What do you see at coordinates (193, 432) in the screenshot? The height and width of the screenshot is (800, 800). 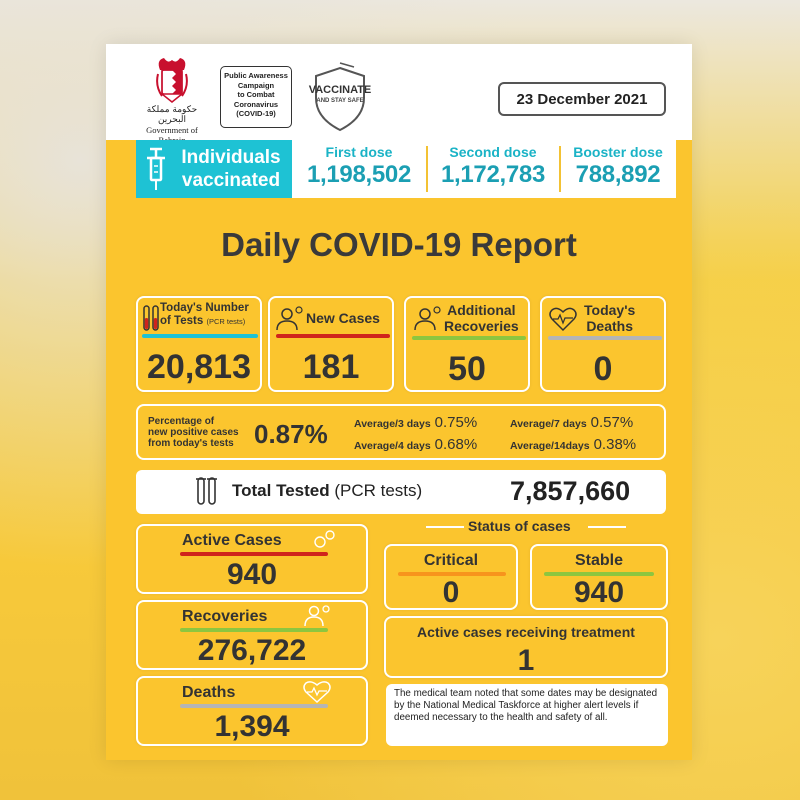 I see `positivity-label-line2: new positive cases` at bounding box center [193, 432].